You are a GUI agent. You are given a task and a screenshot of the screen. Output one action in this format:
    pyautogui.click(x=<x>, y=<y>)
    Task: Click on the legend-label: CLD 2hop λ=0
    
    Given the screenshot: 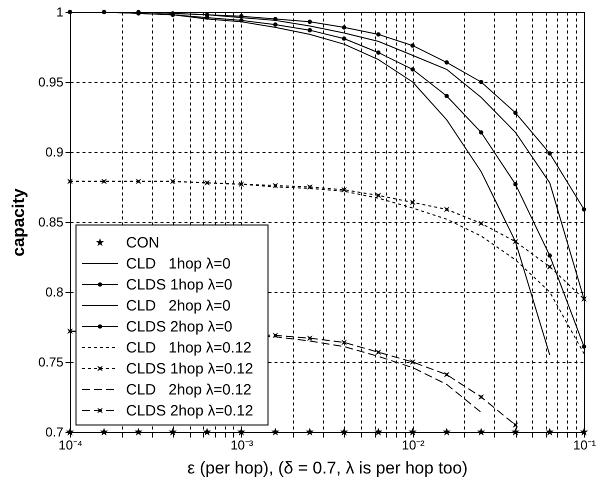 What is the action you would take?
    pyautogui.click(x=178, y=306)
    